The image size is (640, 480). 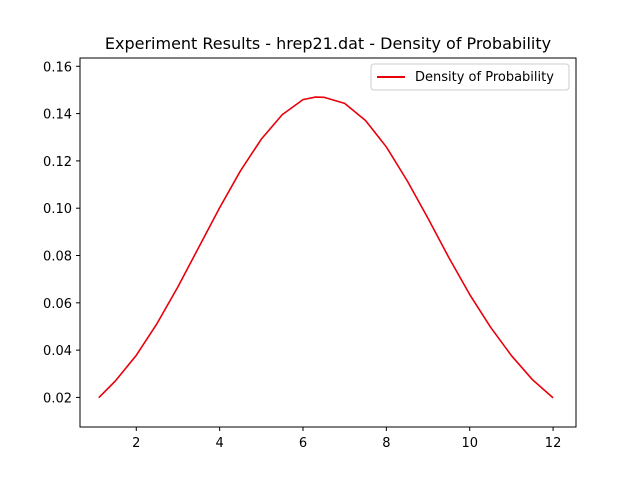 What do you see at coordinates (57, 162) in the screenshot?
I see `y-tick-label: 0.12` at bounding box center [57, 162].